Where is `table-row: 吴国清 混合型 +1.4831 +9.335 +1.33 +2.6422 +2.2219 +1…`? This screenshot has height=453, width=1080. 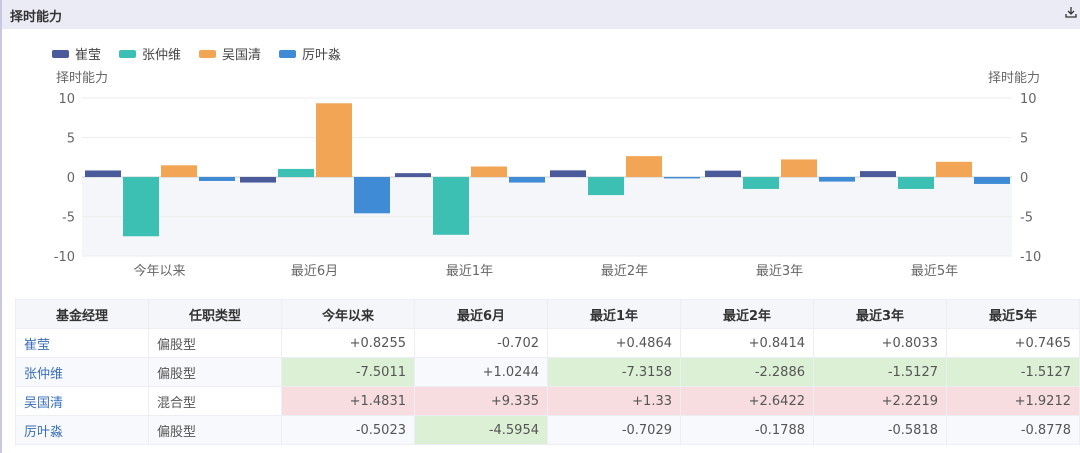 table-row: 吴国清 混合型 +1.4831 +9.335 +1.33 +2.6422 +2.2219 +1… is located at coordinates (547, 401).